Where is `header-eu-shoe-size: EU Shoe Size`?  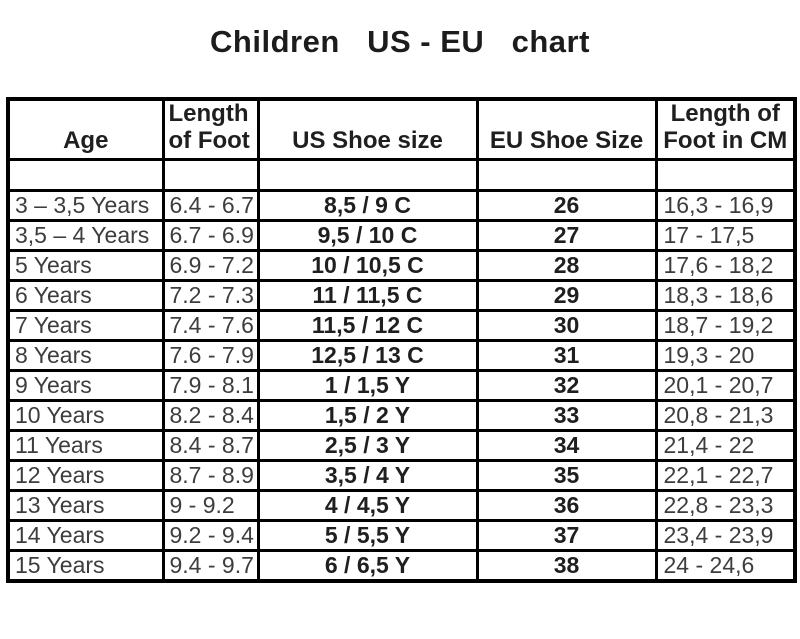
header-eu-shoe-size: EU Shoe Size is located at coordinates (566, 129).